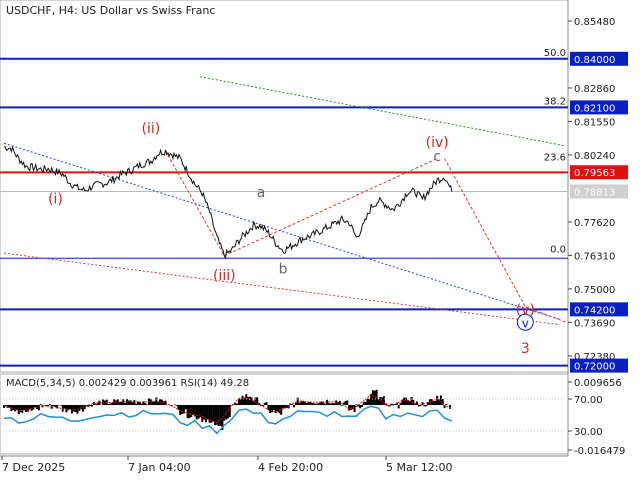  I want to click on price-tag-14: 0.72000, so click(594, 367).